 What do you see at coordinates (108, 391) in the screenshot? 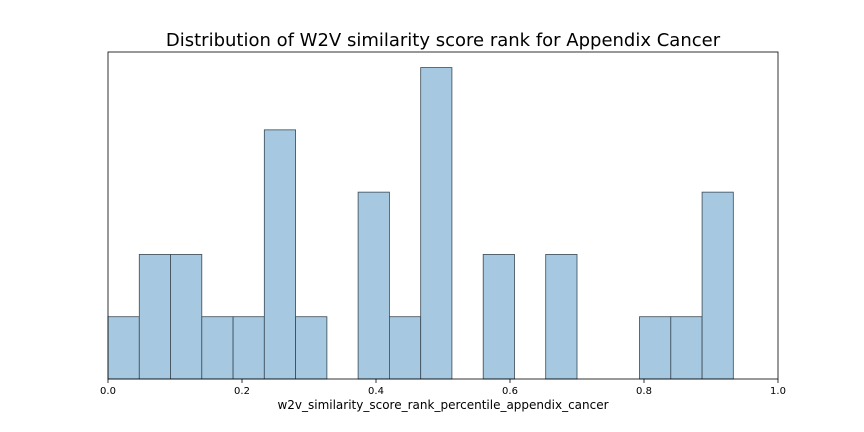
I see `x-tick-label: 0.0` at bounding box center [108, 391].